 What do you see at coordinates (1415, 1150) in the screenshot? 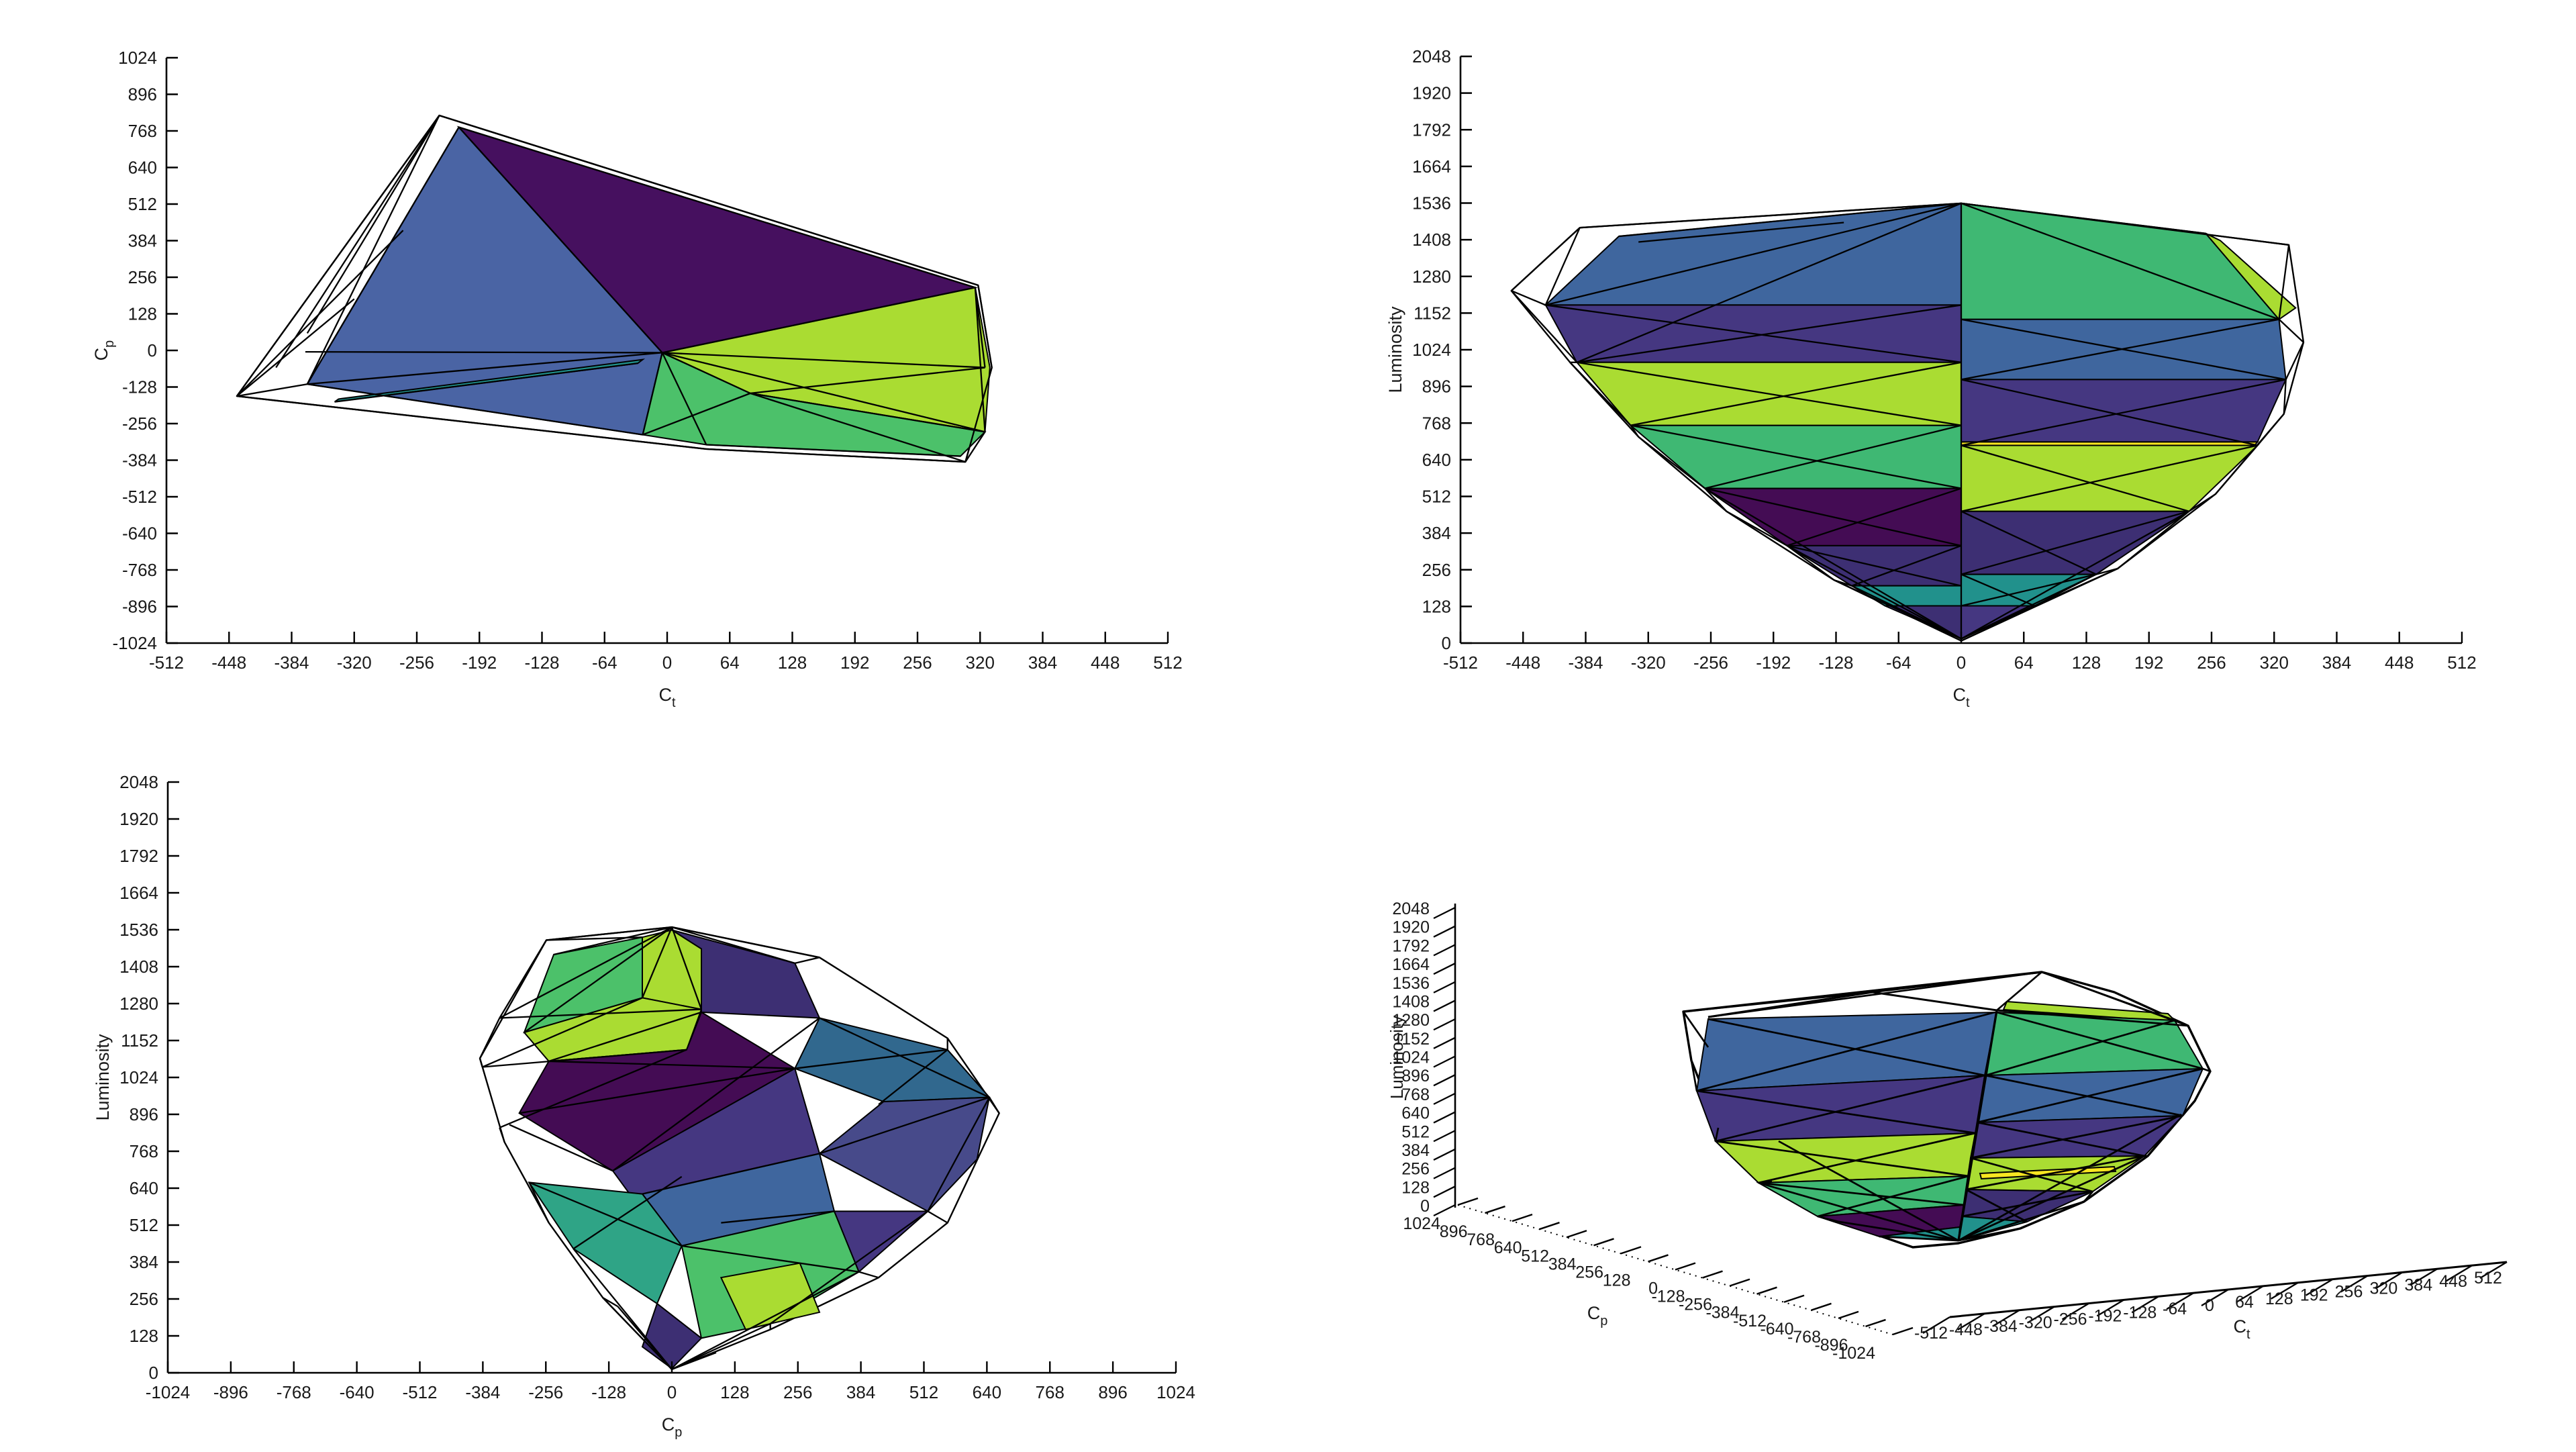
I see `z-tick-label: 384` at bounding box center [1415, 1150].